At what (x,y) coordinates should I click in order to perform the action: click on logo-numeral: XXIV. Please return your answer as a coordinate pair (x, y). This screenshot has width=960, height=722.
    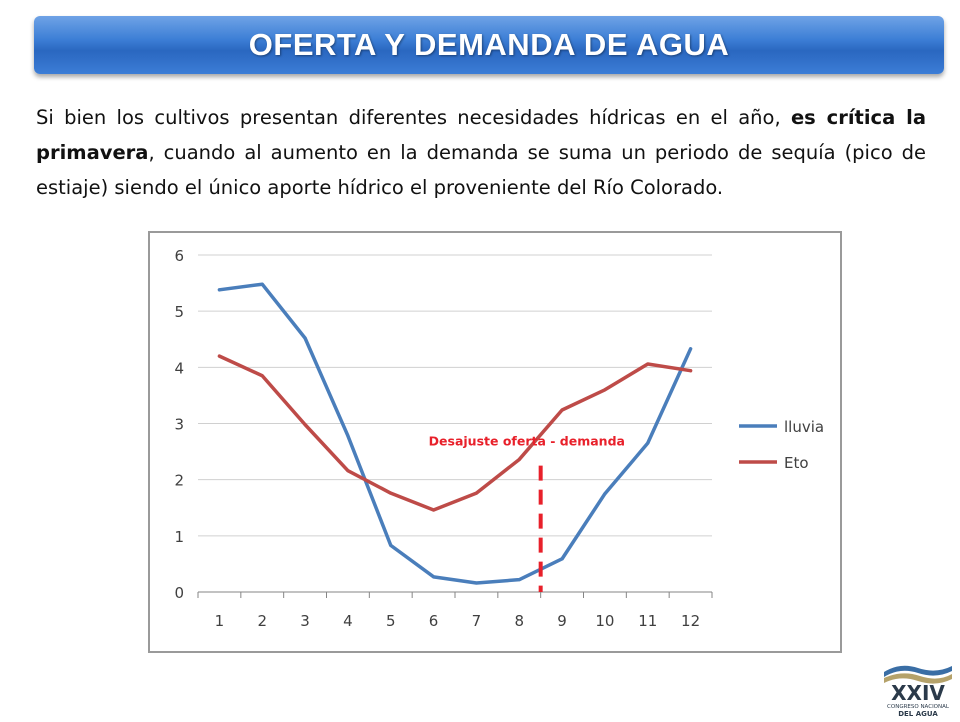
    Looking at the image, I should click on (918, 693).